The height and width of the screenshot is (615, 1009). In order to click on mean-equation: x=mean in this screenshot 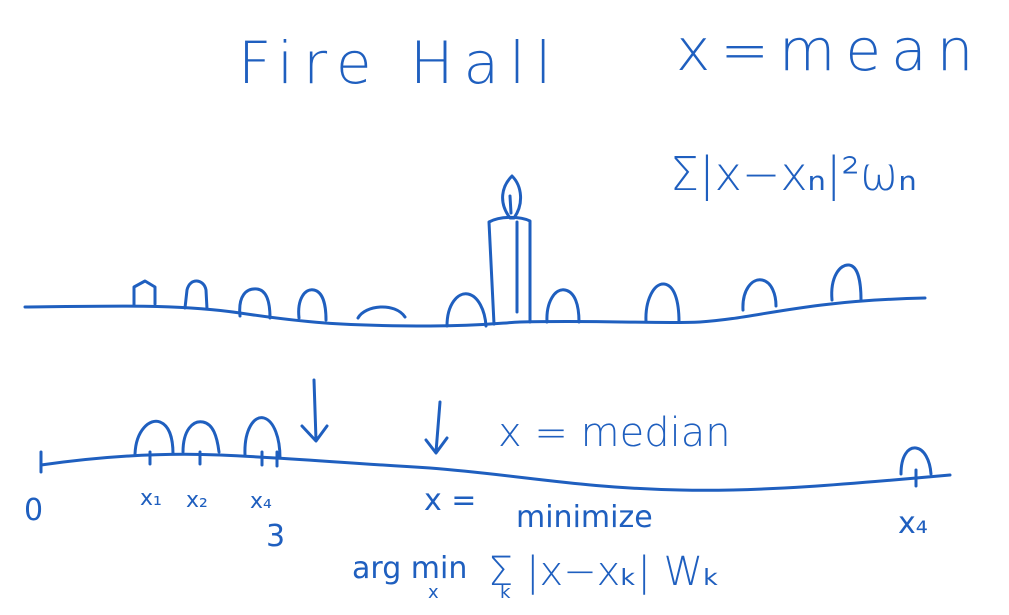, I will do `click(829, 50)`.